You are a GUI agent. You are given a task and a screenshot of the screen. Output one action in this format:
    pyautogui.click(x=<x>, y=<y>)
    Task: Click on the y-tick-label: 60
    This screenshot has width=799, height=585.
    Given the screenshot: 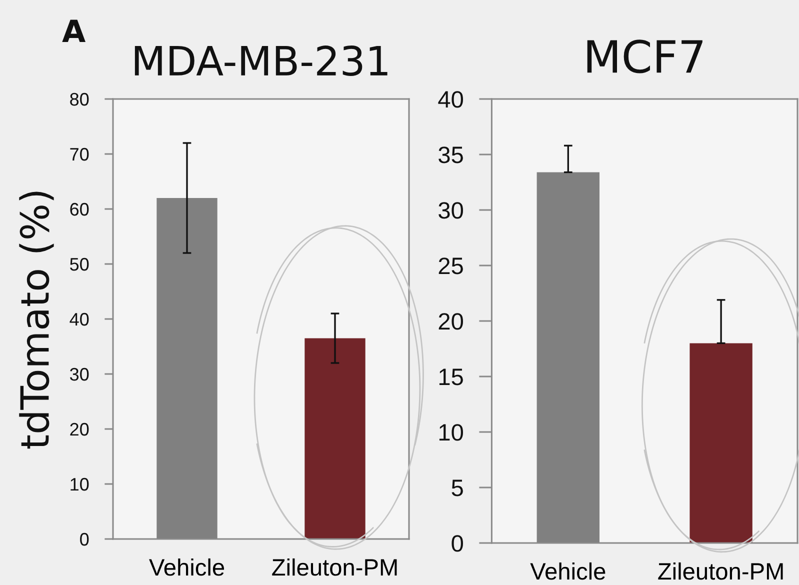 What is the action you would take?
    pyautogui.click(x=79, y=209)
    